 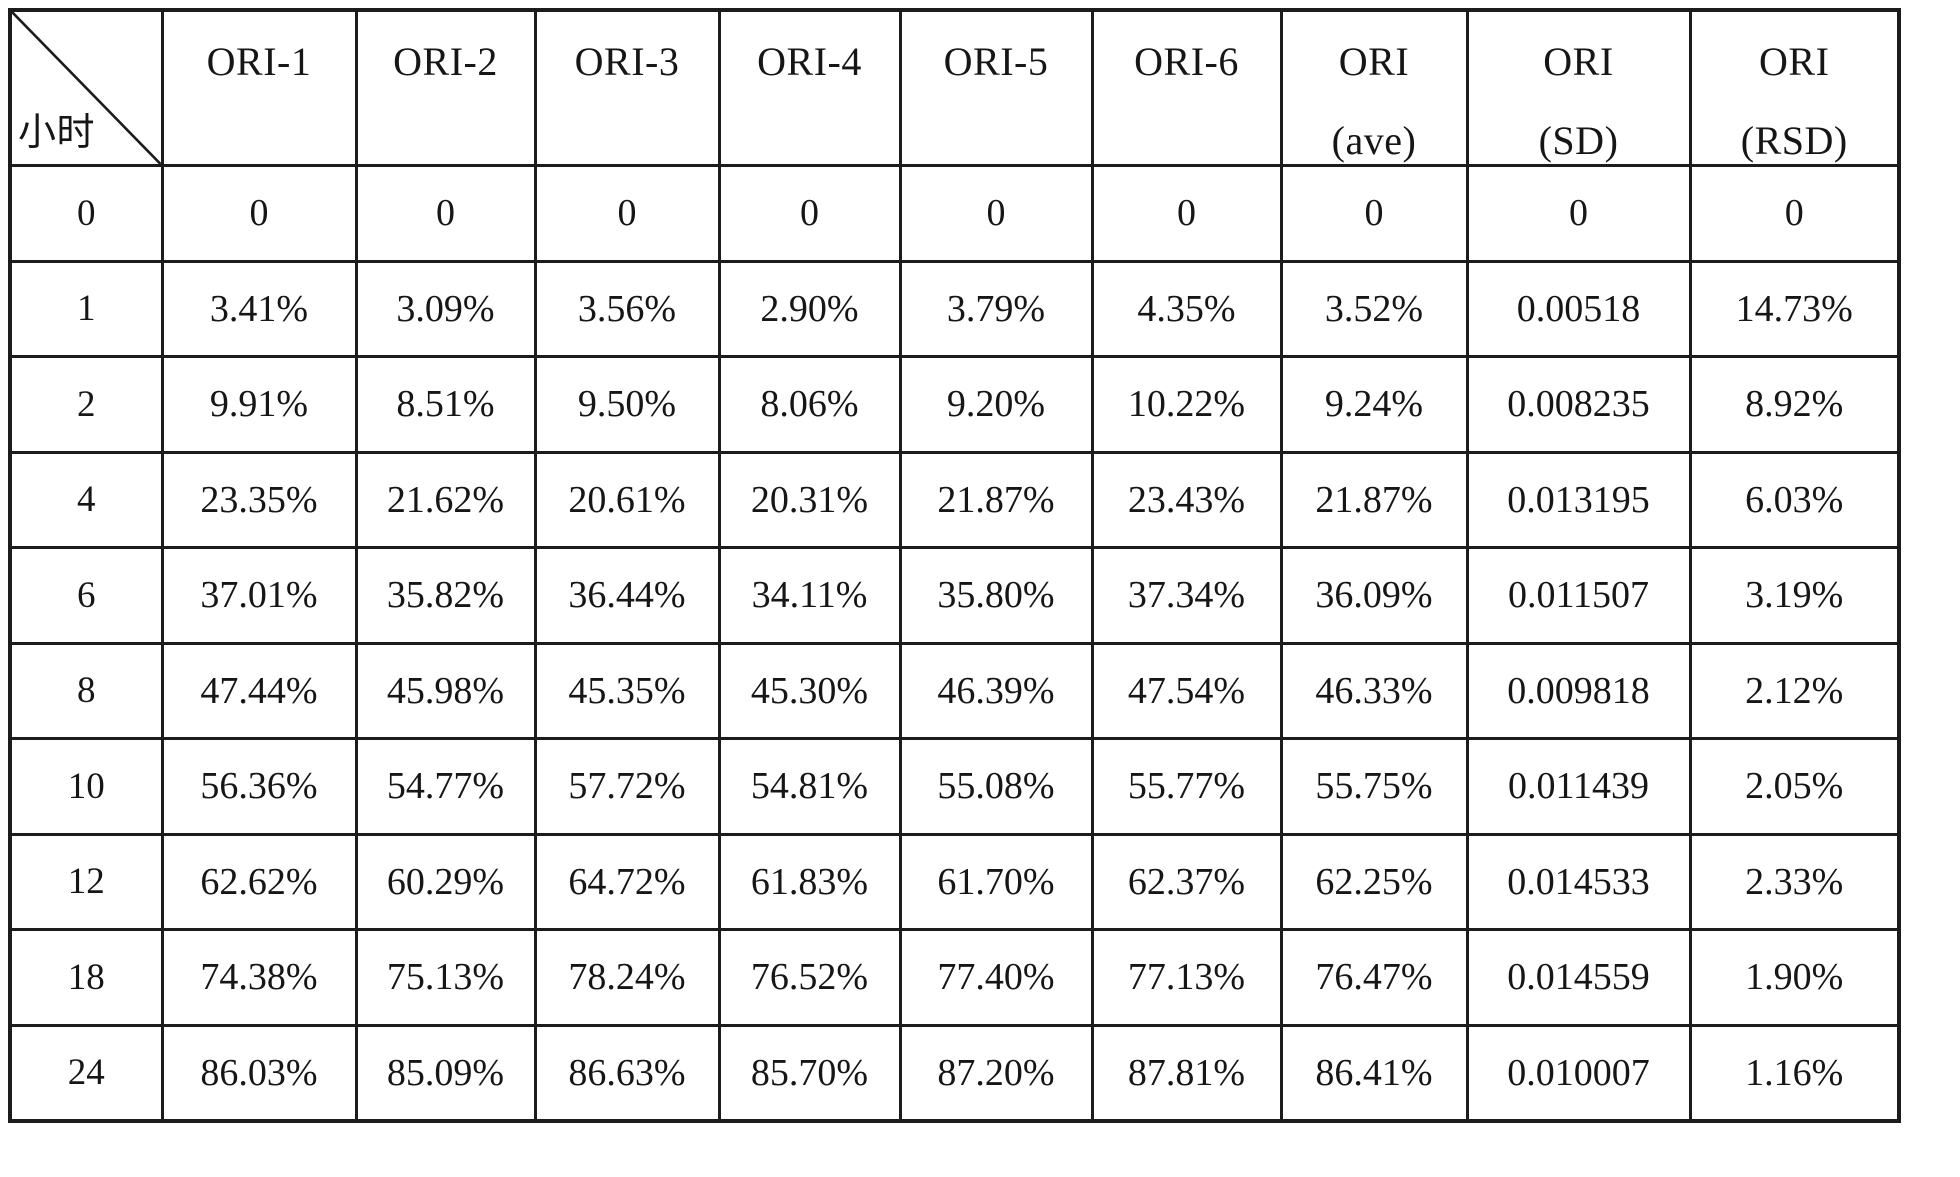 What do you see at coordinates (86, 499) in the screenshot?
I see `hour-cell: 4` at bounding box center [86, 499].